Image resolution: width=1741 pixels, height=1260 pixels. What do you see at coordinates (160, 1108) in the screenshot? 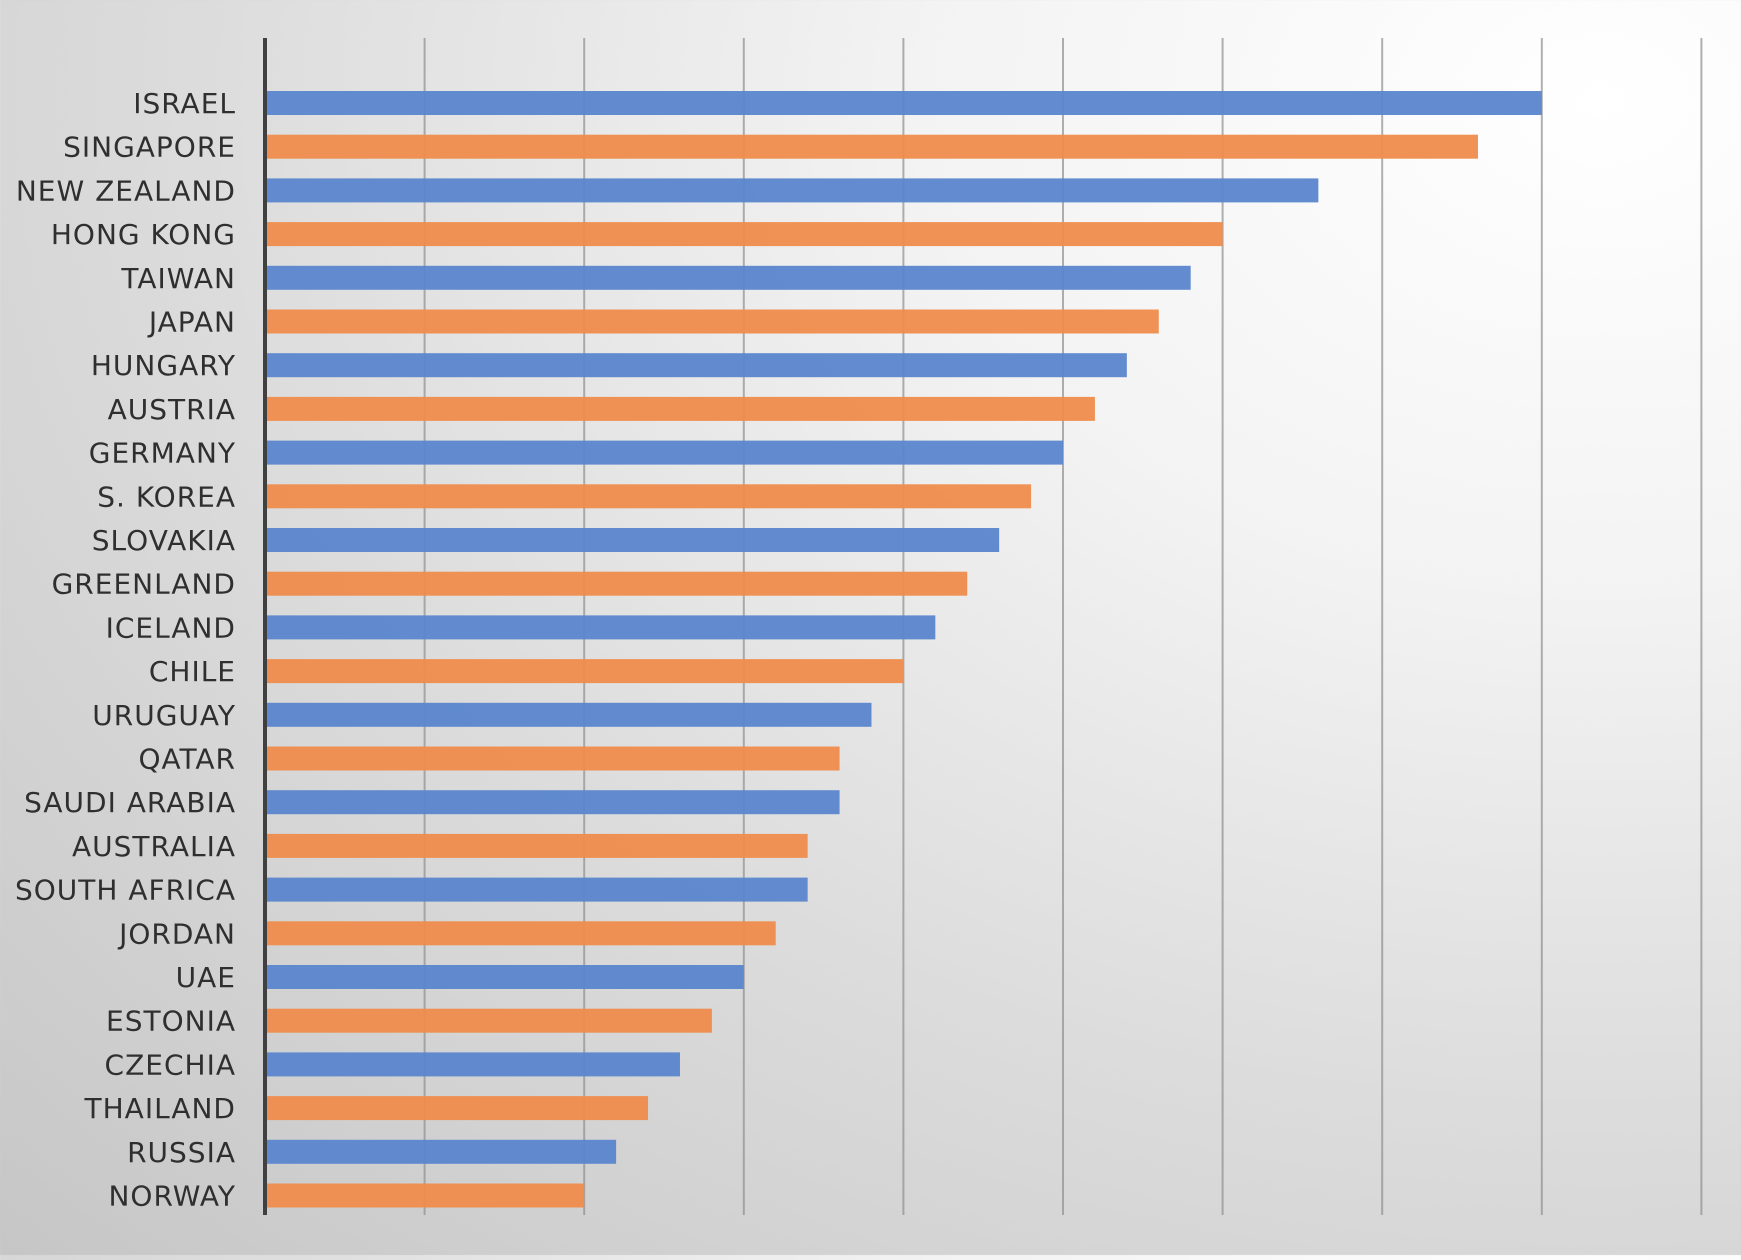
I see `category-label: THAILAND` at bounding box center [160, 1108].